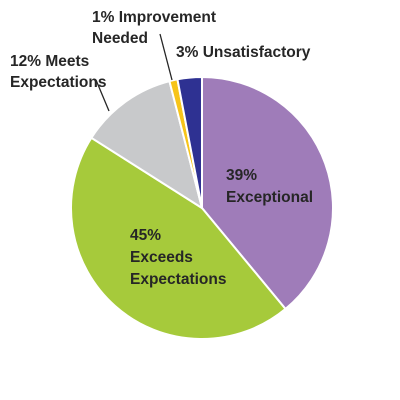 The height and width of the screenshot is (400, 400). What do you see at coordinates (134, 72) in the screenshot?
I see `leader-lines` at bounding box center [134, 72].